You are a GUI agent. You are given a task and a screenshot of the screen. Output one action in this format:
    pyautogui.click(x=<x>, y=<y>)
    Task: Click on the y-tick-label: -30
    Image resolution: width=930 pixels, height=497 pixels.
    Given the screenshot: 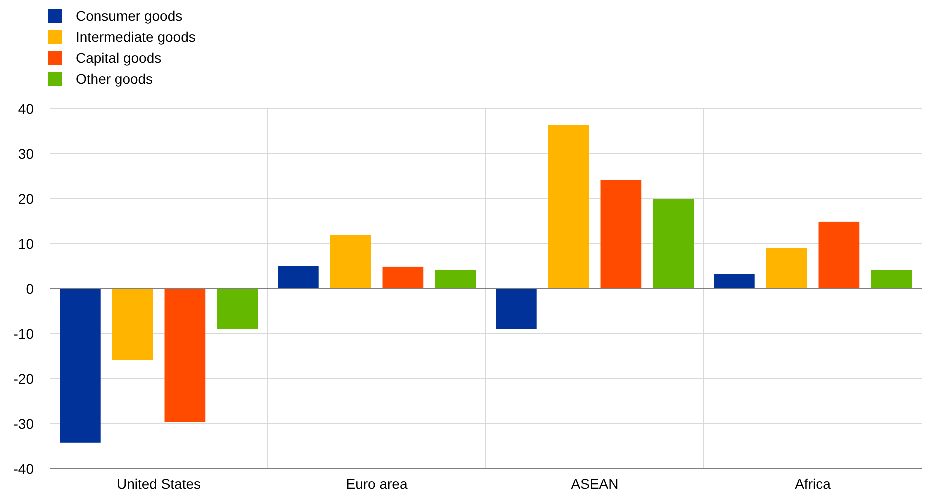 What is the action you would take?
    pyautogui.click(x=24, y=424)
    